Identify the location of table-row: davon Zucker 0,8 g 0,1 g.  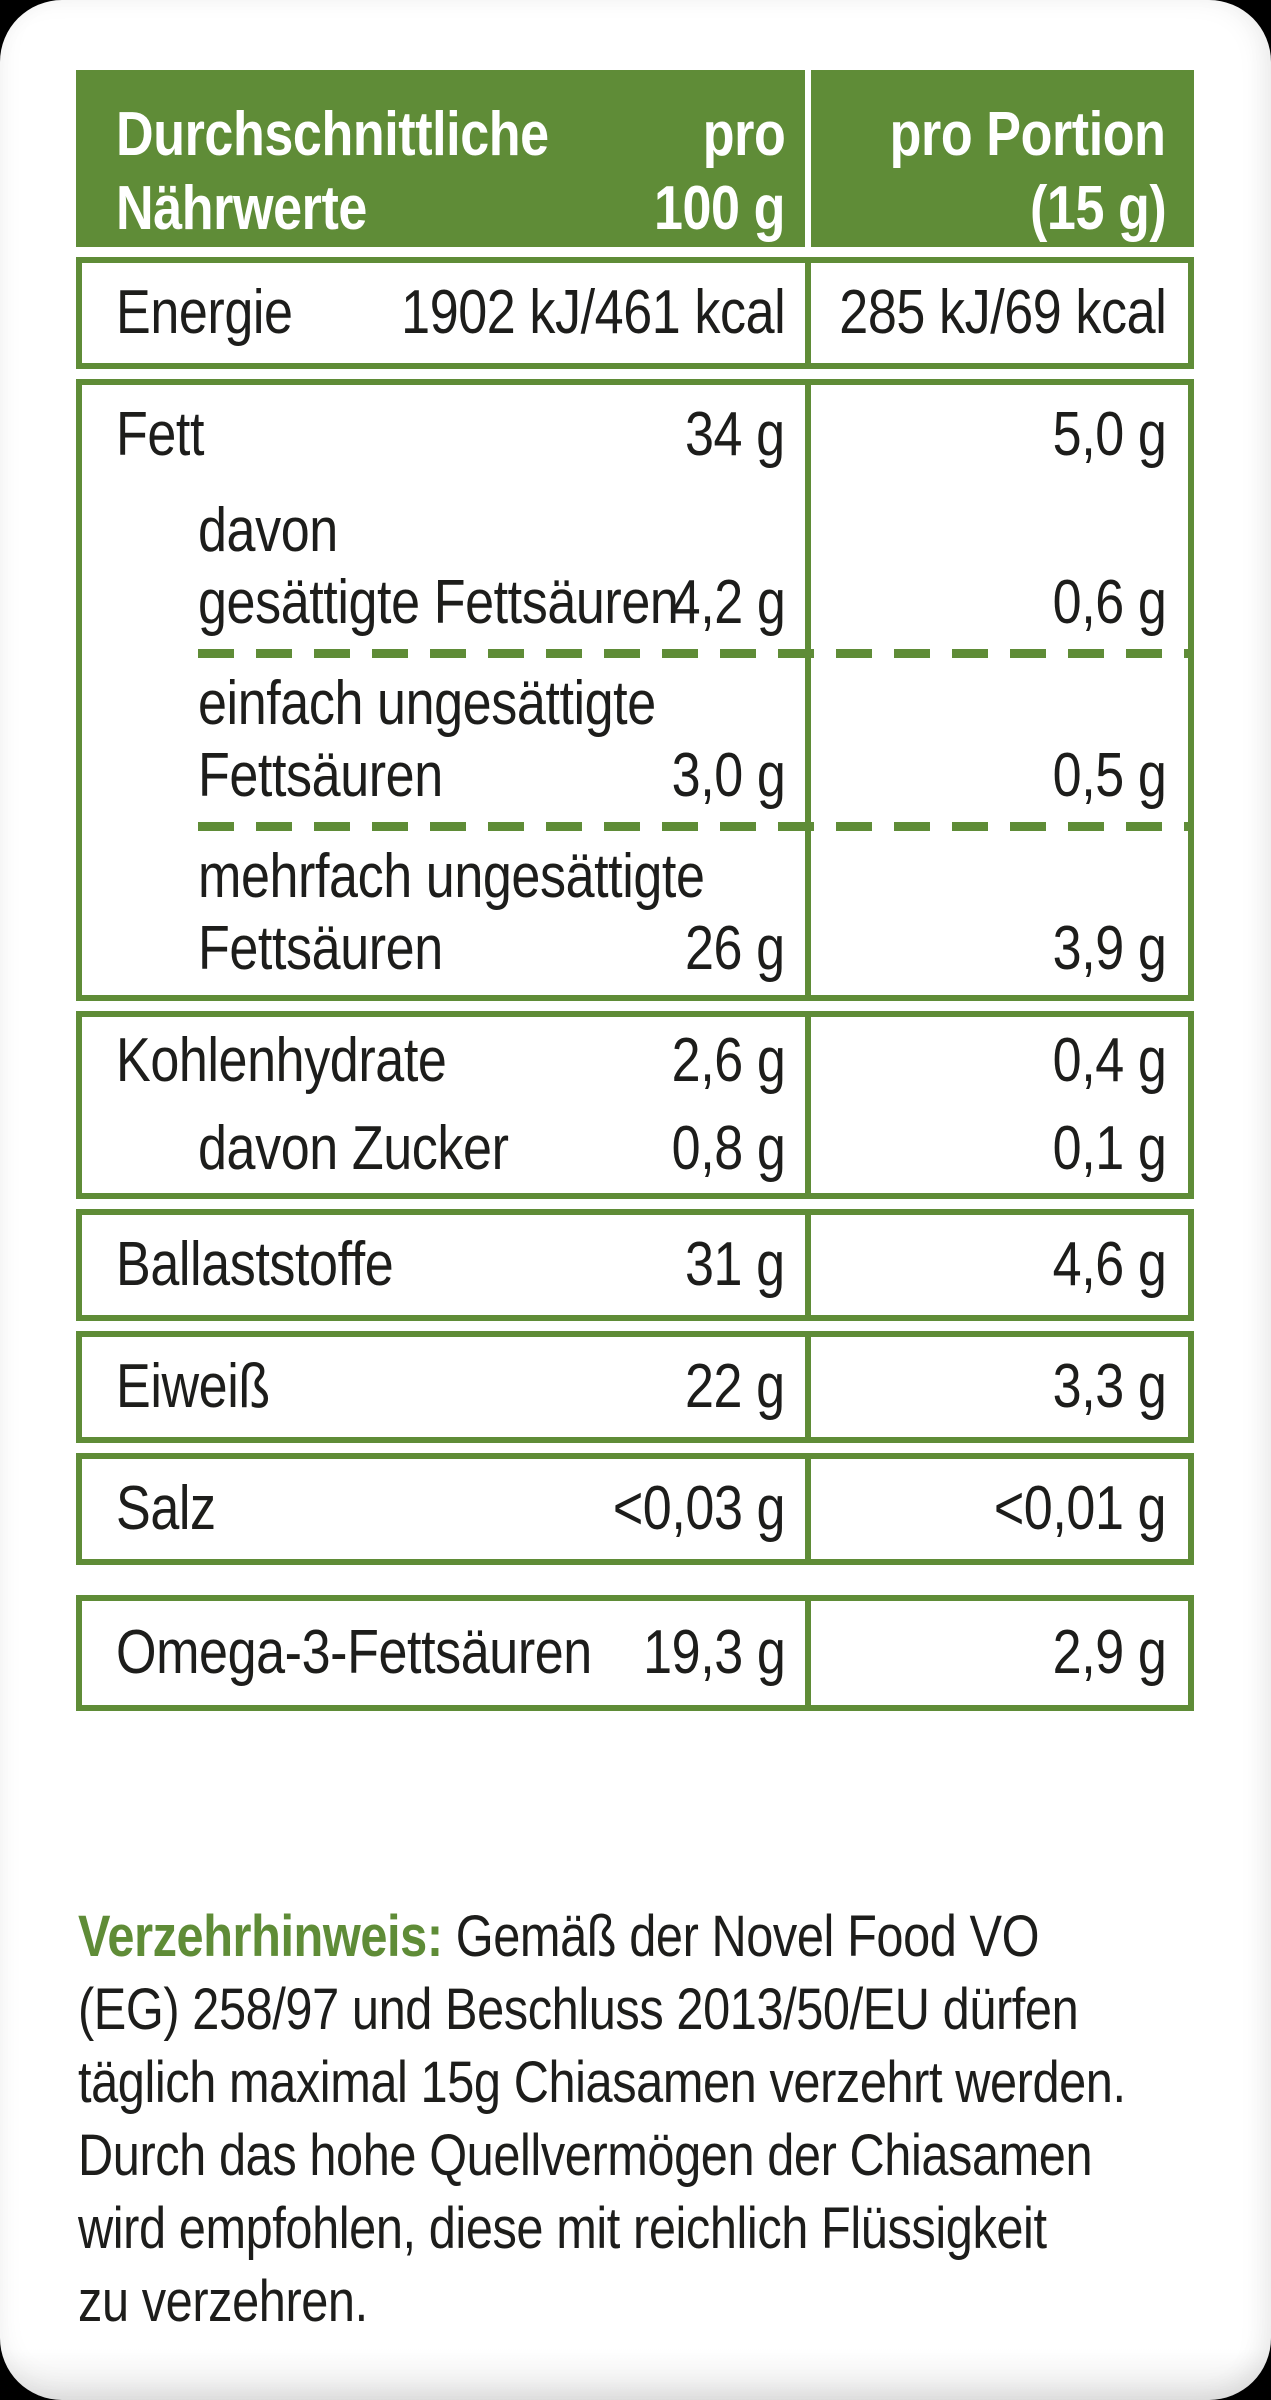
(635, 1149).